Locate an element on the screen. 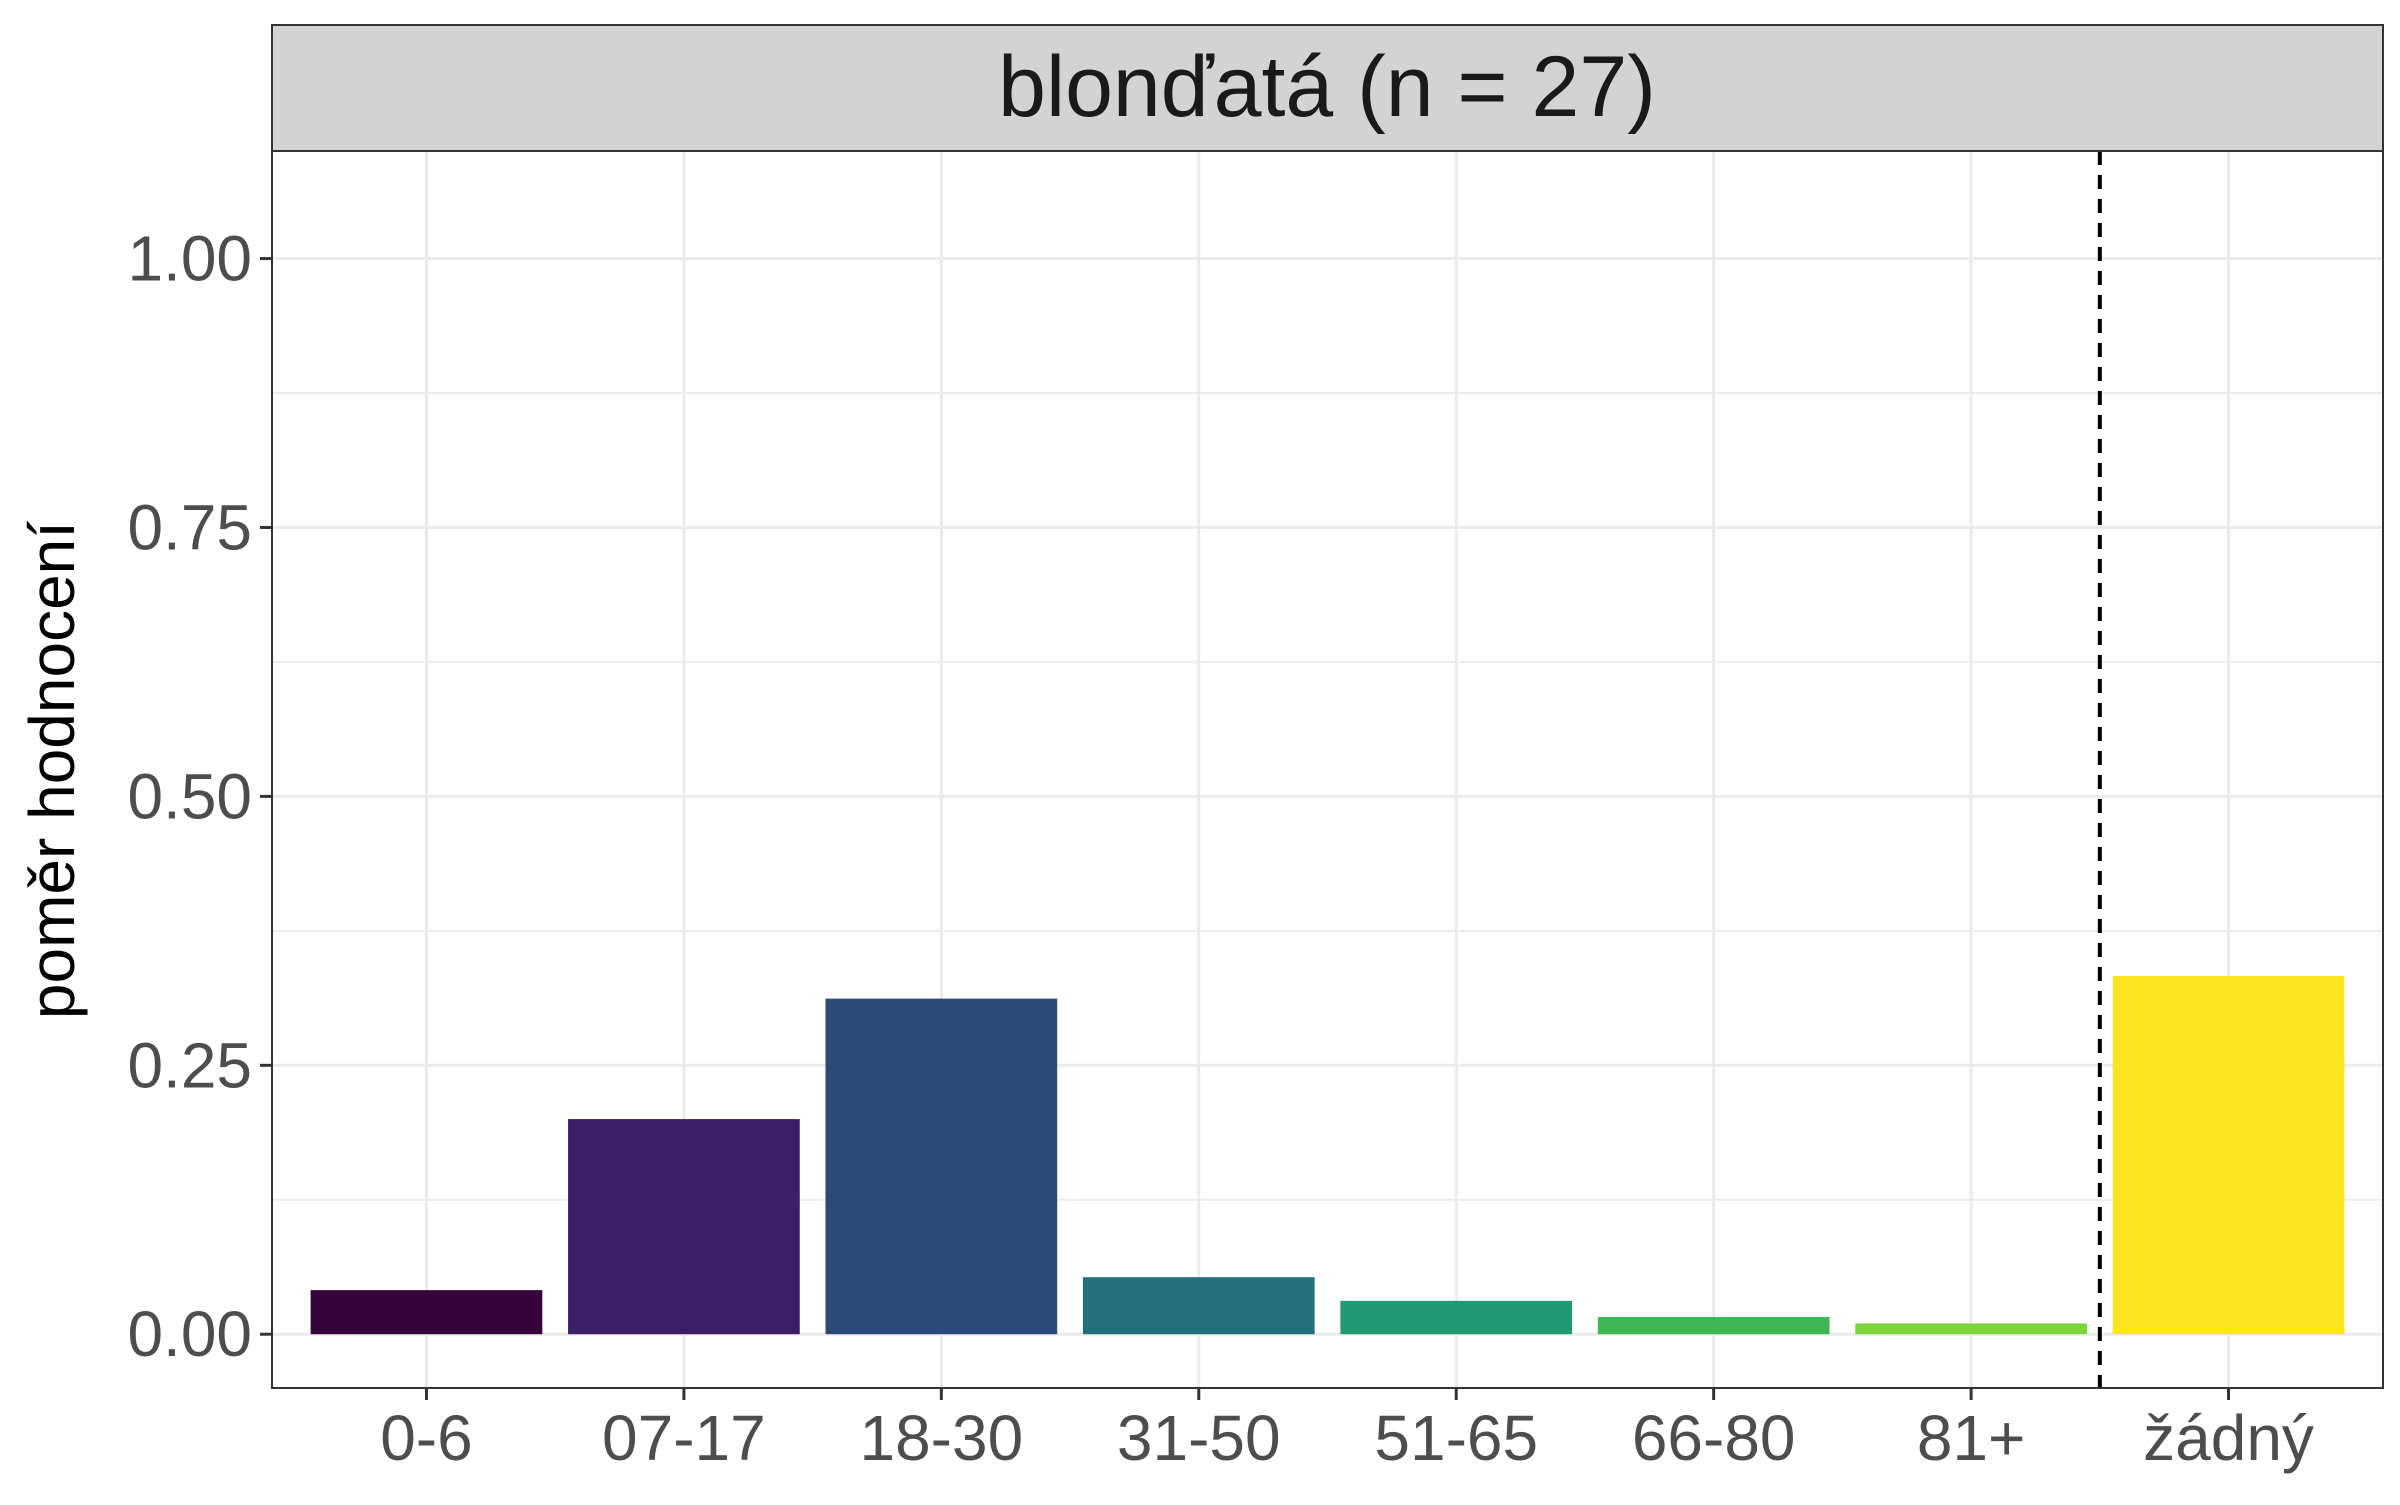 Image resolution: width=2400 pixels, height=1505 pixels. y-axis-title: poměr hodnocení is located at coordinates (52, 770).